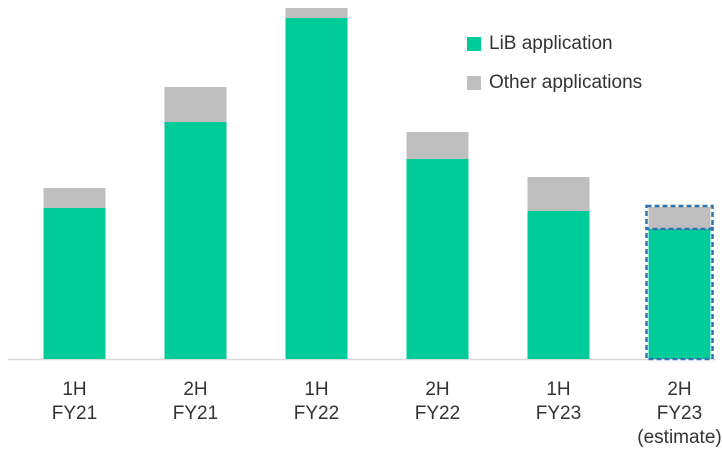  What do you see at coordinates (551, 43) in the screenshot?
I see `legend-label: LiB application` at bounding box center [551, 43].